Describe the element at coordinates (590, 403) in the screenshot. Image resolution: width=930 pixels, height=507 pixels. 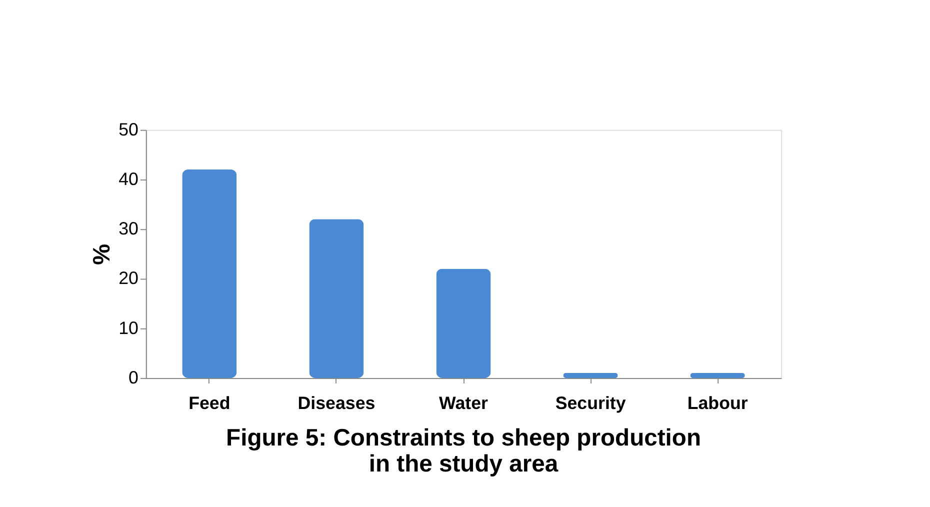
I see `x-tick-label: Security` at that location.